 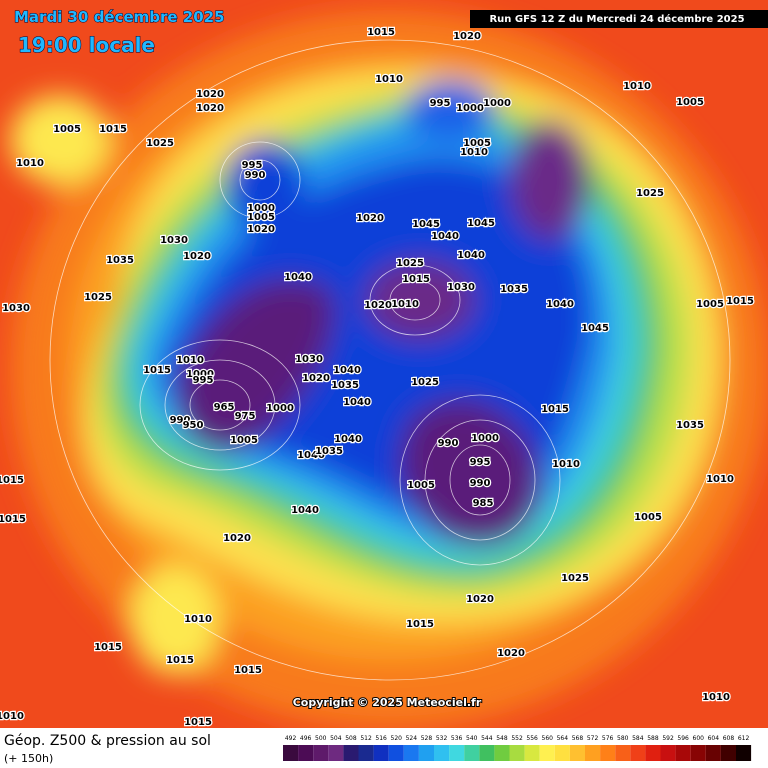 What do you see at coordinates (387, 702) in the screenshot?
I see `copyright: Copyright © 2025 Meteociel.fr` at bounding box center [387, 702].